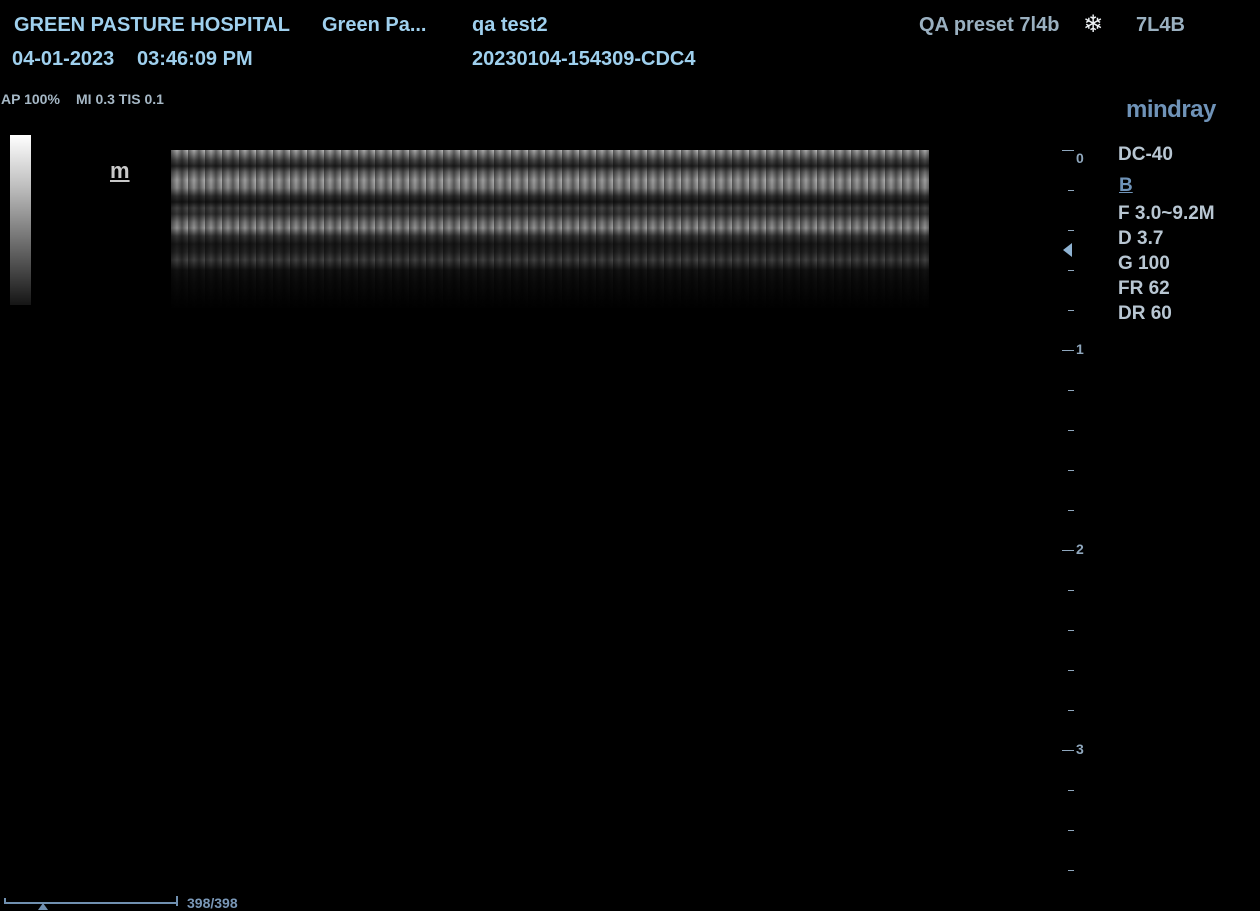  Describe the element at coordinates (120, 170) in the screenshot. I see `orientation-mark-icon: m` at that location.